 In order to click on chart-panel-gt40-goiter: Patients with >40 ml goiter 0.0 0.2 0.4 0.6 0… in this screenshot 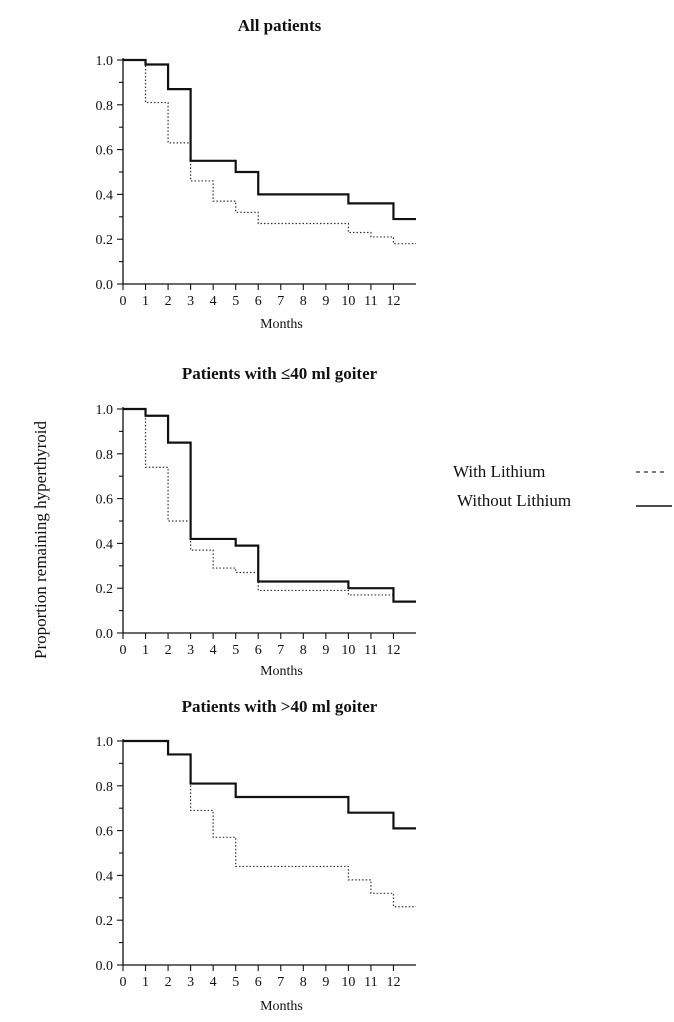, I will do `click(256, 855)`.